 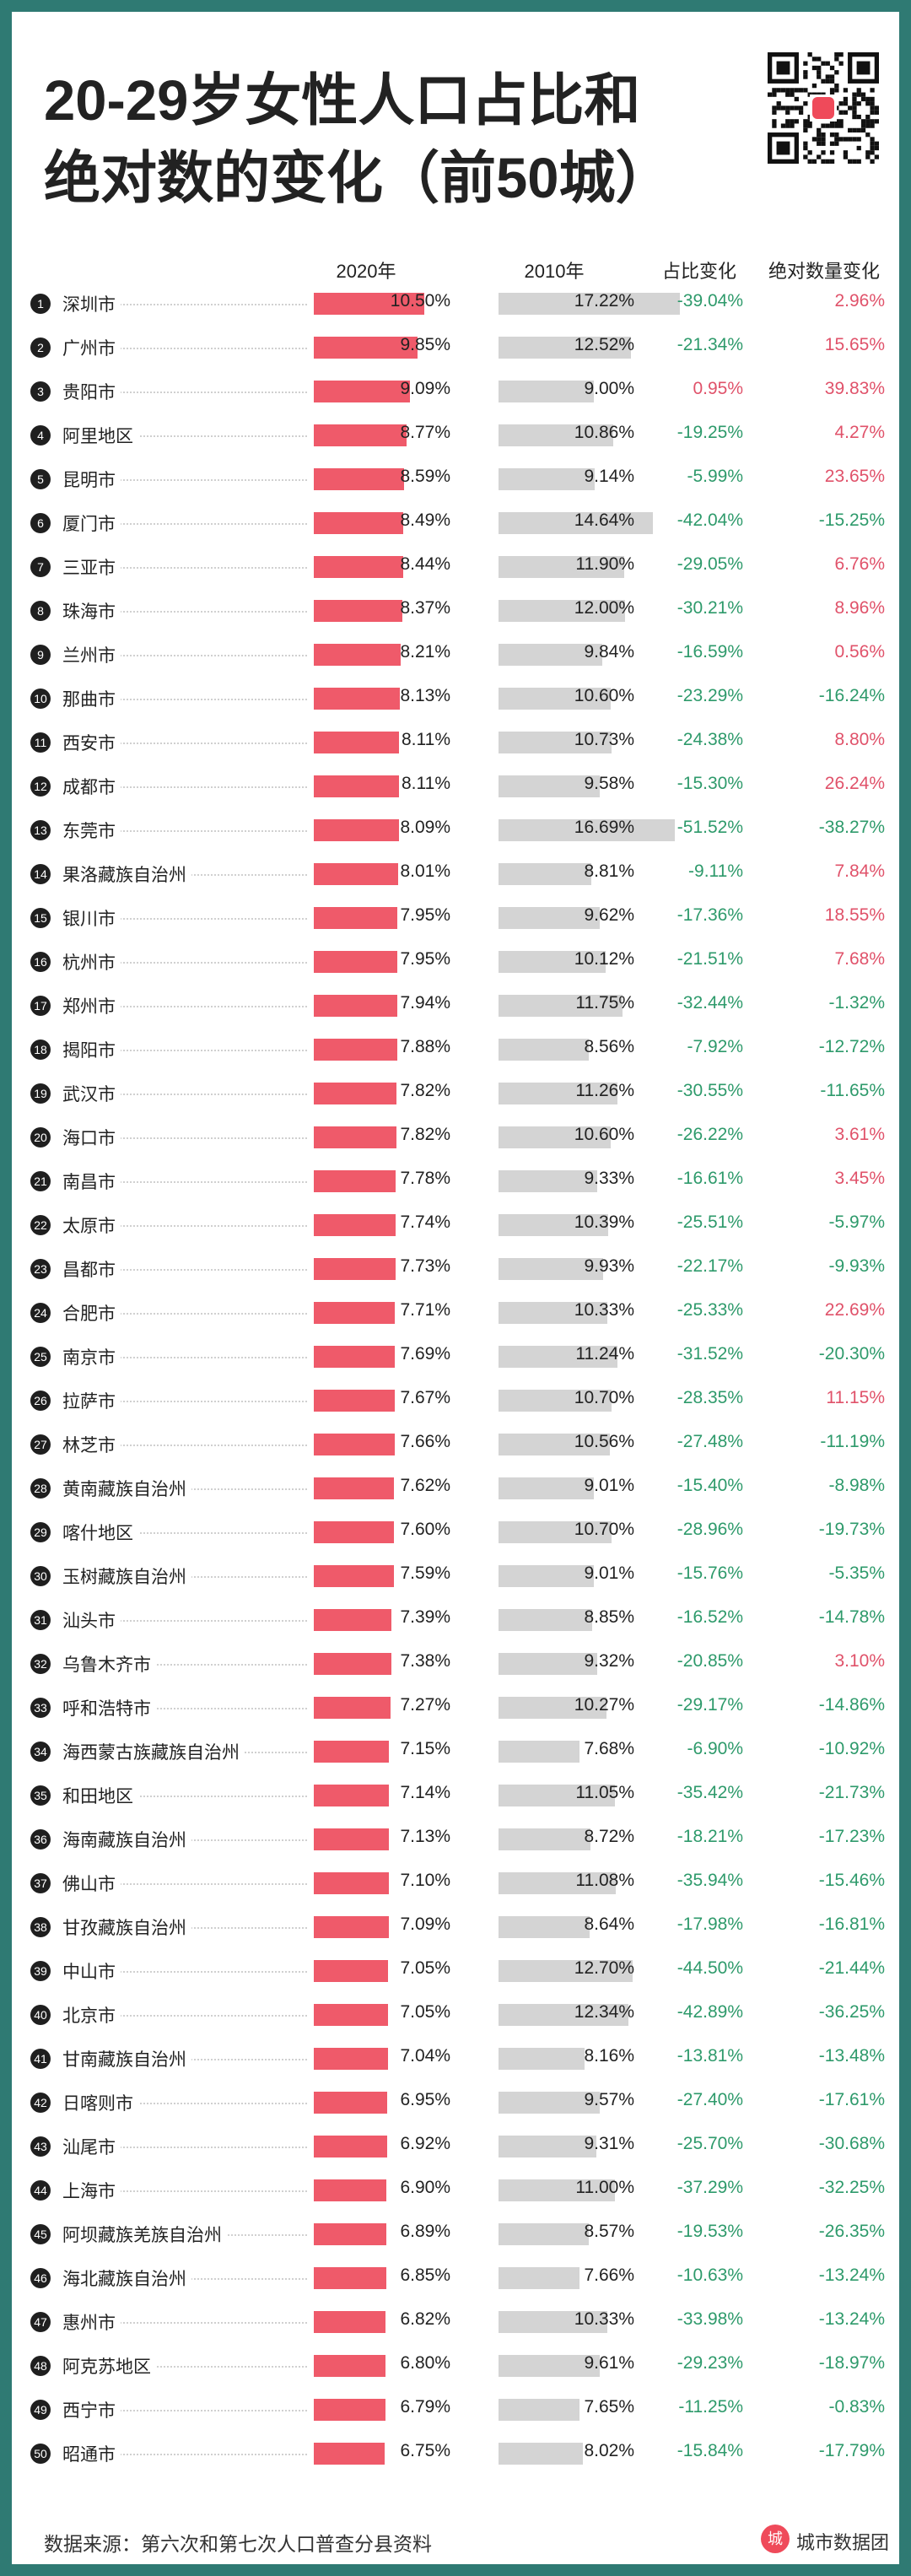 What do you see at coordinates (40, 2366) in the screenshot?
I see `rank-badge: 48` at bounding box center [40, 2366].